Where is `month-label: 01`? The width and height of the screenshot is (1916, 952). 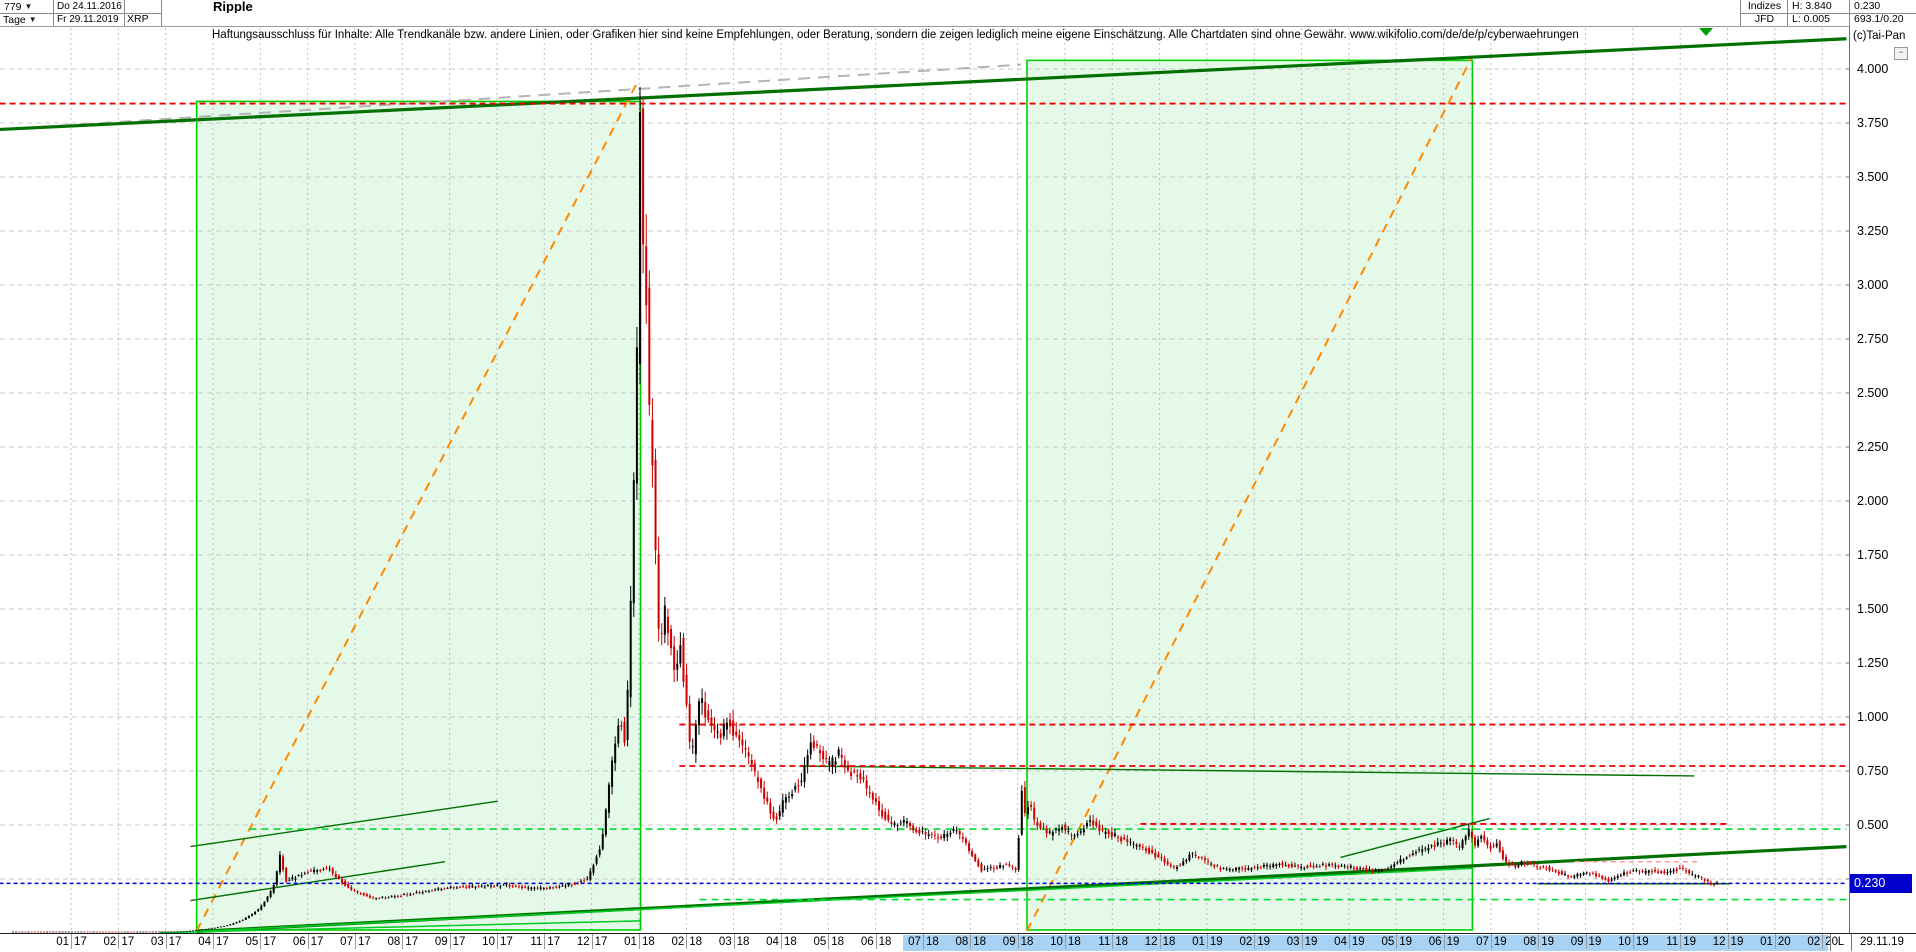
month-label: 01 is located at coordinates (1766, 942).